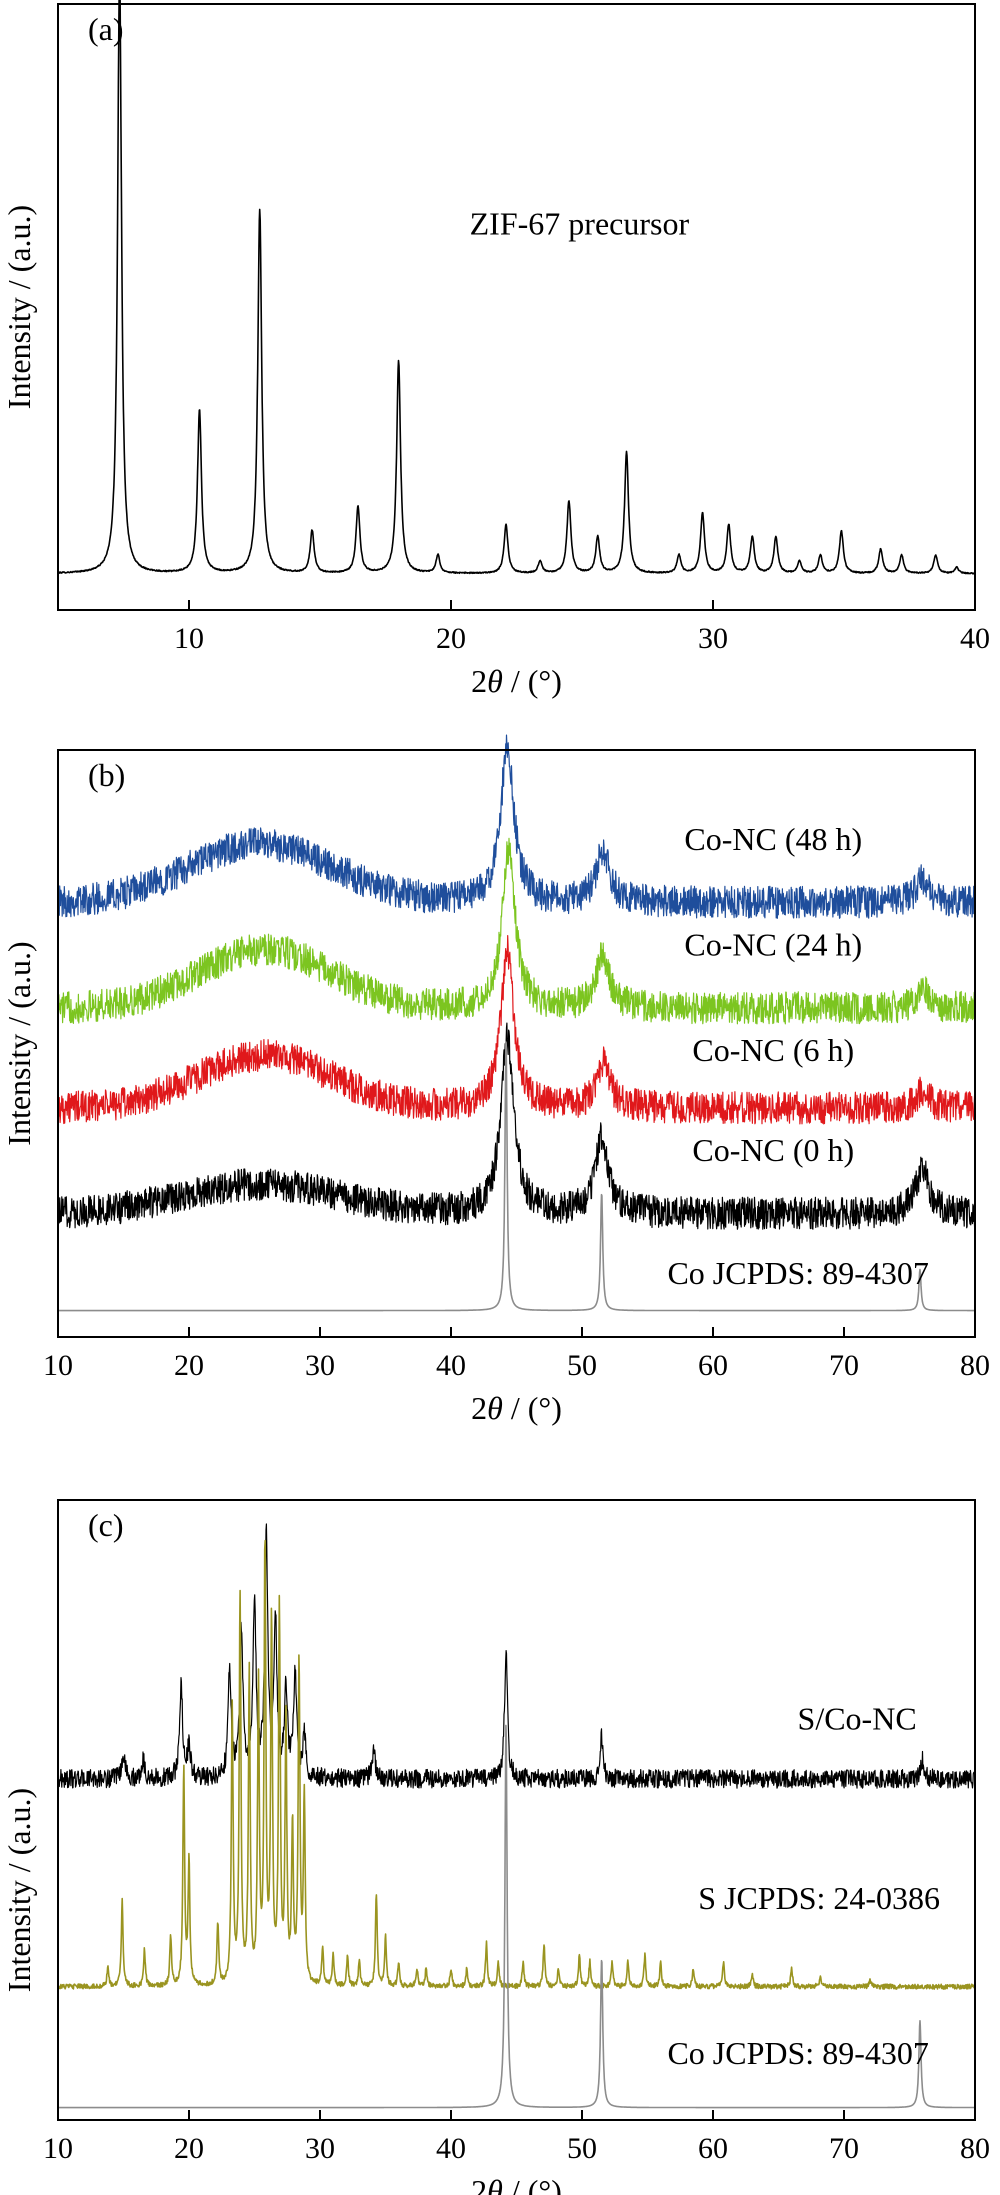 The width and height of the screenshot is (1000, 2195). Describe the element at coordinates (773, 839) in the screenshot. I see `series-annotation: Co-NC (48 h)` at that location.